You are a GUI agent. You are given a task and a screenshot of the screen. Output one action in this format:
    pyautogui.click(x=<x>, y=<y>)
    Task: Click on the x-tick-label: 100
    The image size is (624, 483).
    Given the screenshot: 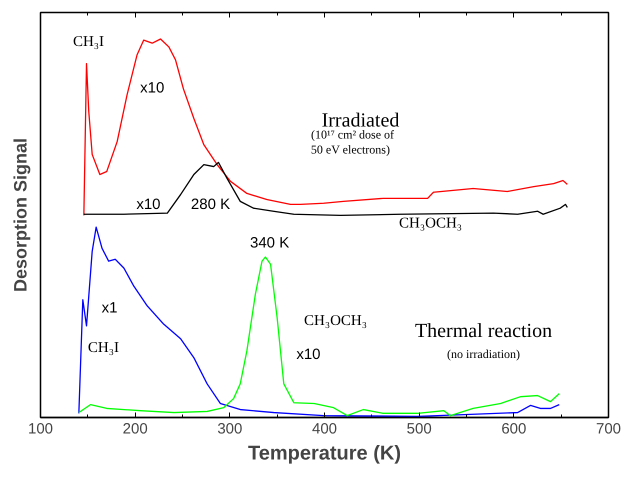 What is the action you would take?
    pyautogui.click(x=41, y=429)
    